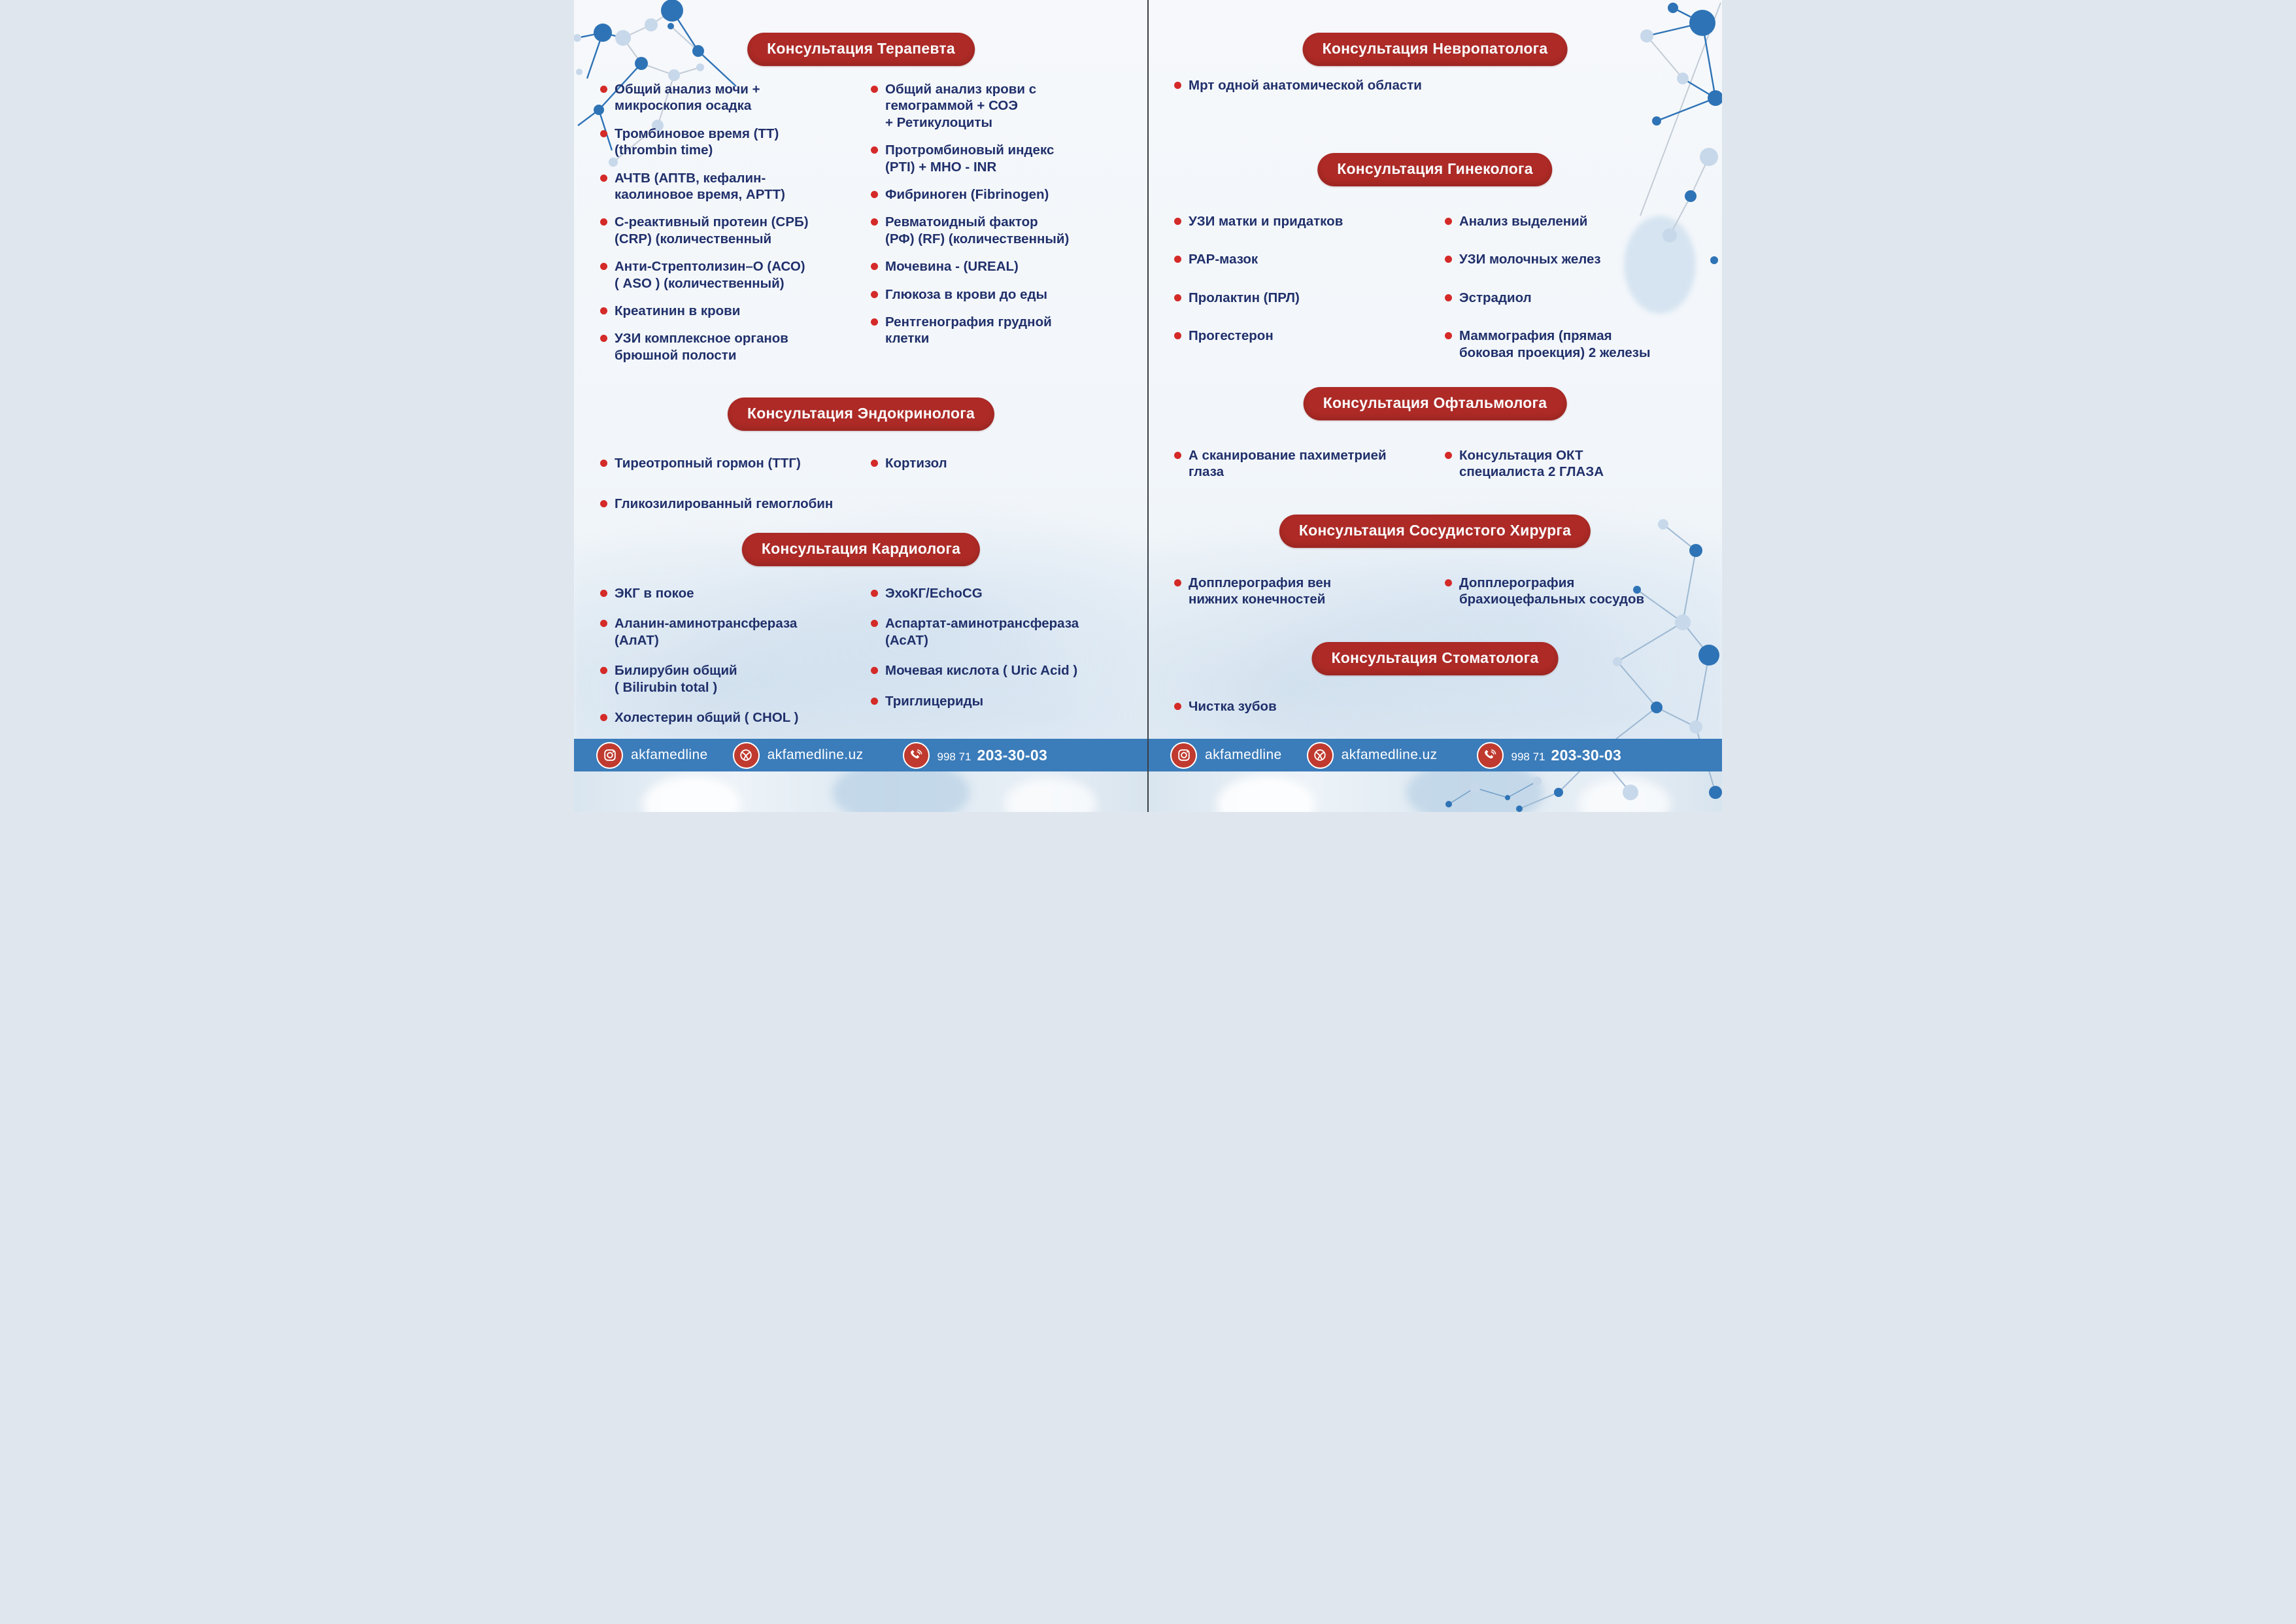 This screenshot has width=2296, height=1624. I want to click on list-item: Мочевина - (UREAL), so click(997, 266).